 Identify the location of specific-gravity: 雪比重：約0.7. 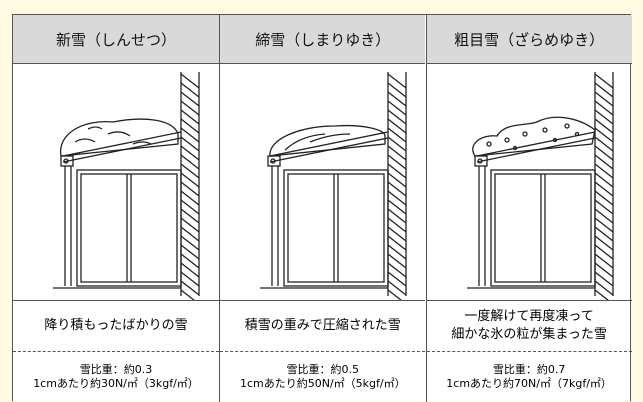
(529, 369).